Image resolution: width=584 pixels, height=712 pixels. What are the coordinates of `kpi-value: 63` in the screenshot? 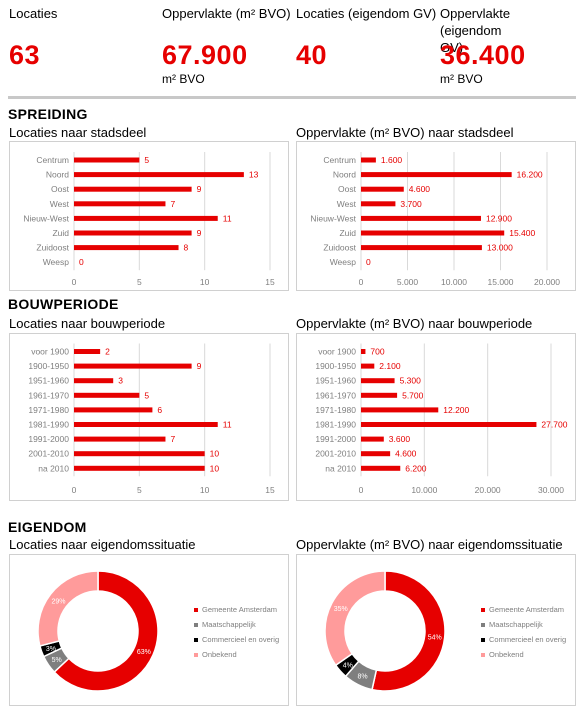 It's located at (25, 55).